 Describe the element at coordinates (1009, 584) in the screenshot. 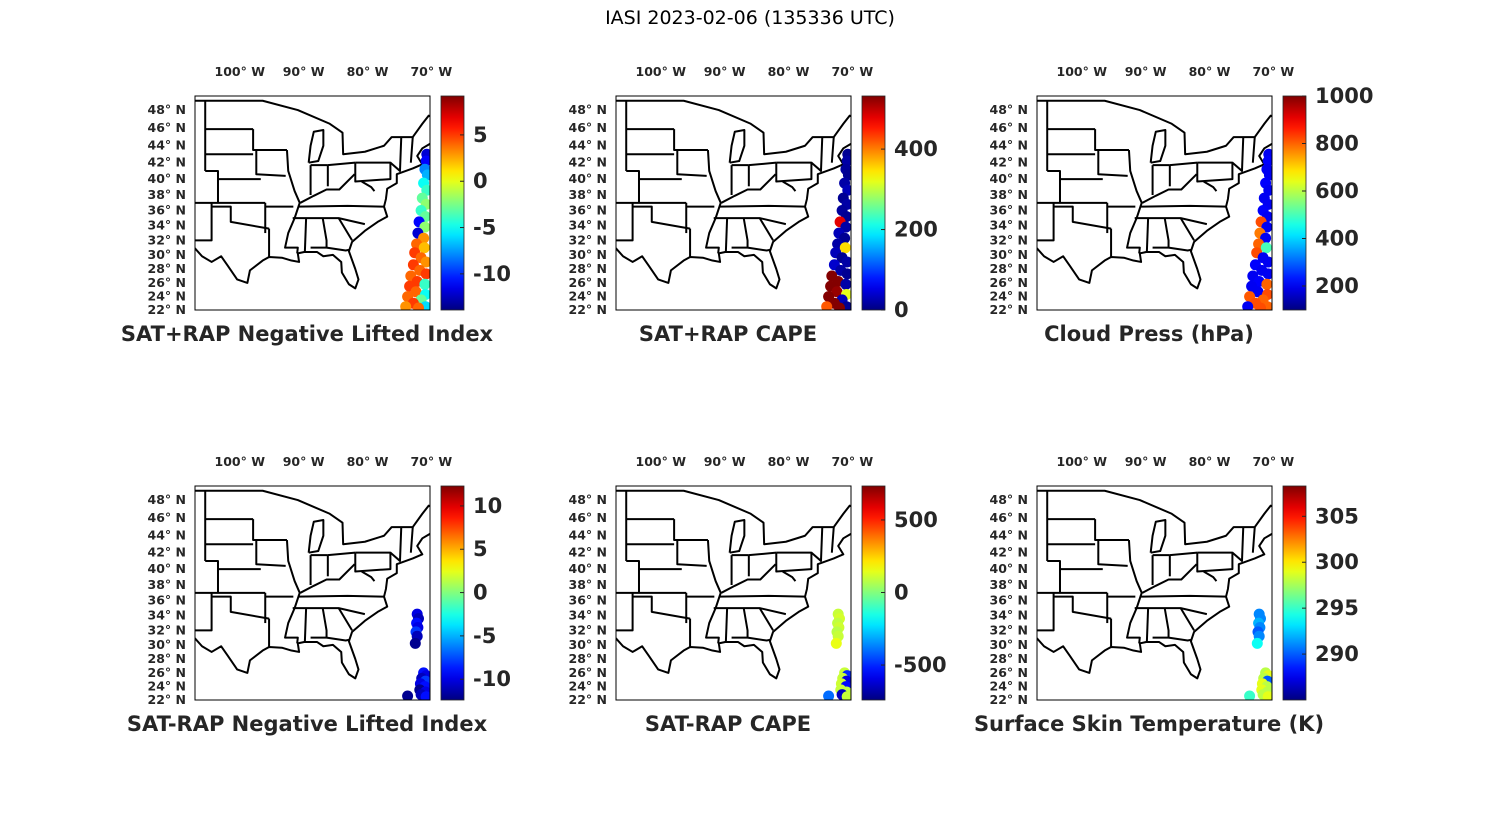

I see `lat-tick-label: 38° N` at that location.